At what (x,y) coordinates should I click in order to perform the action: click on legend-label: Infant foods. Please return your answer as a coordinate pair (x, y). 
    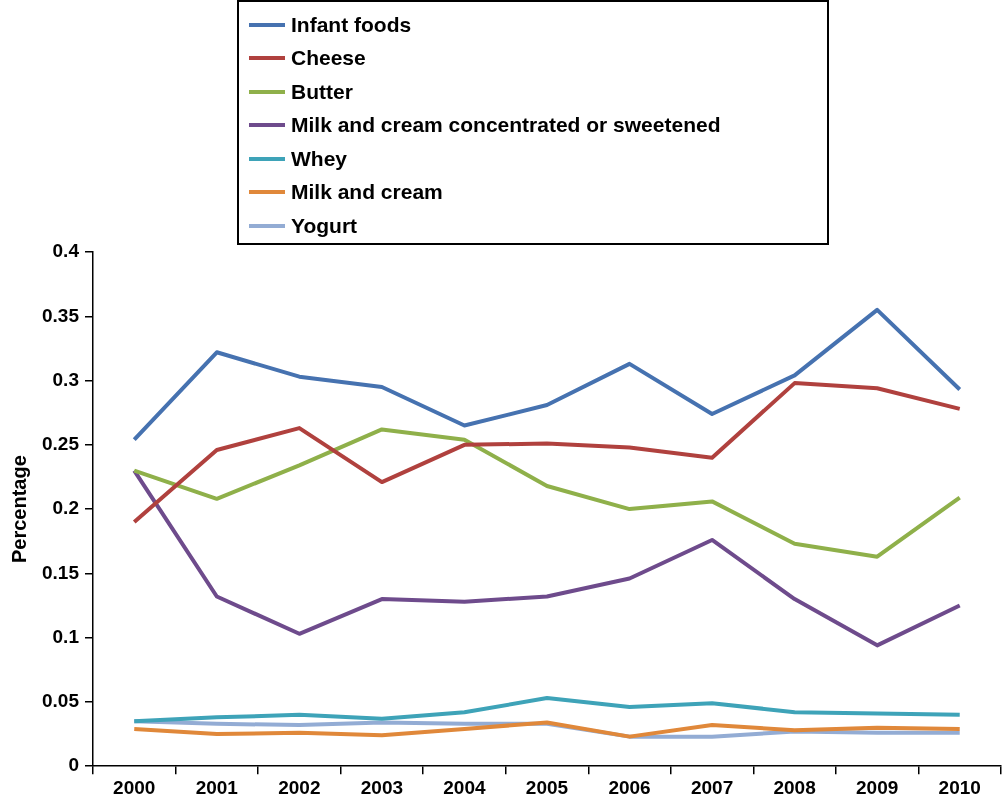
    Looking at the image, I should click on (351, 24).